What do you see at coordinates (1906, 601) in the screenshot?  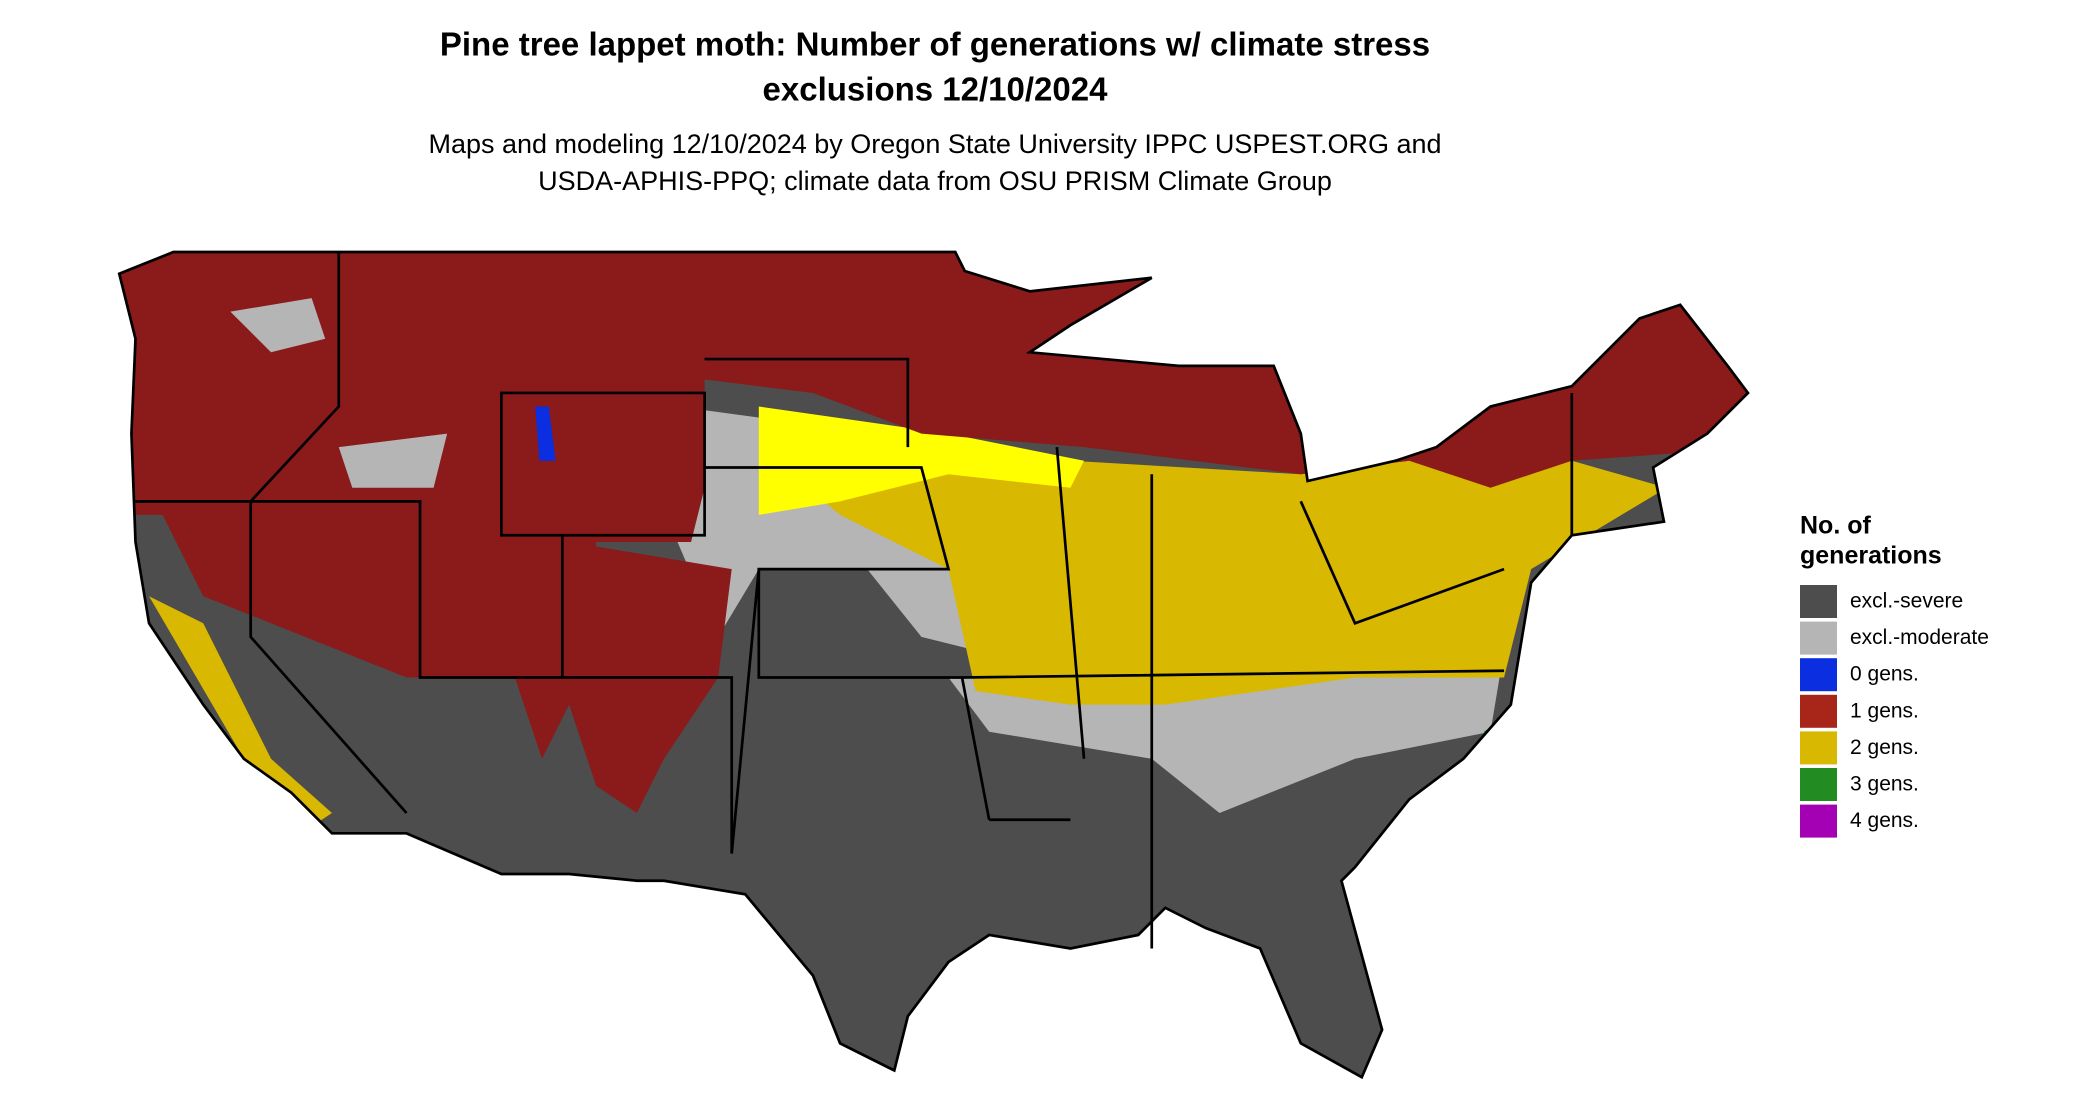 I see `legend-label: excl.-severe` at bounding box center [1906, 601].